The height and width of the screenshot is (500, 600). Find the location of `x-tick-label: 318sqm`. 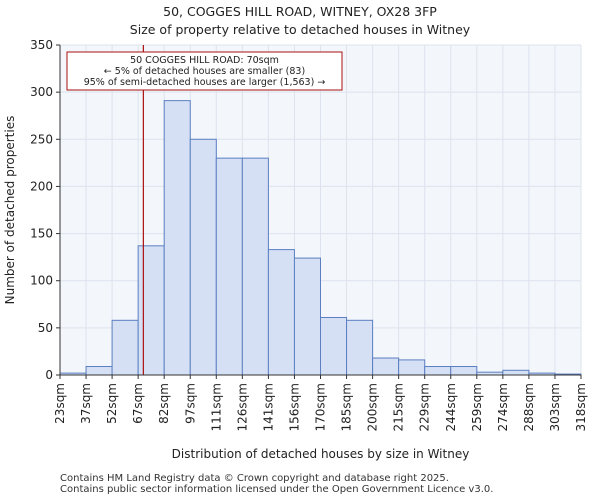

x-tick-label: 318sqm is located at coordinates (581, 407).